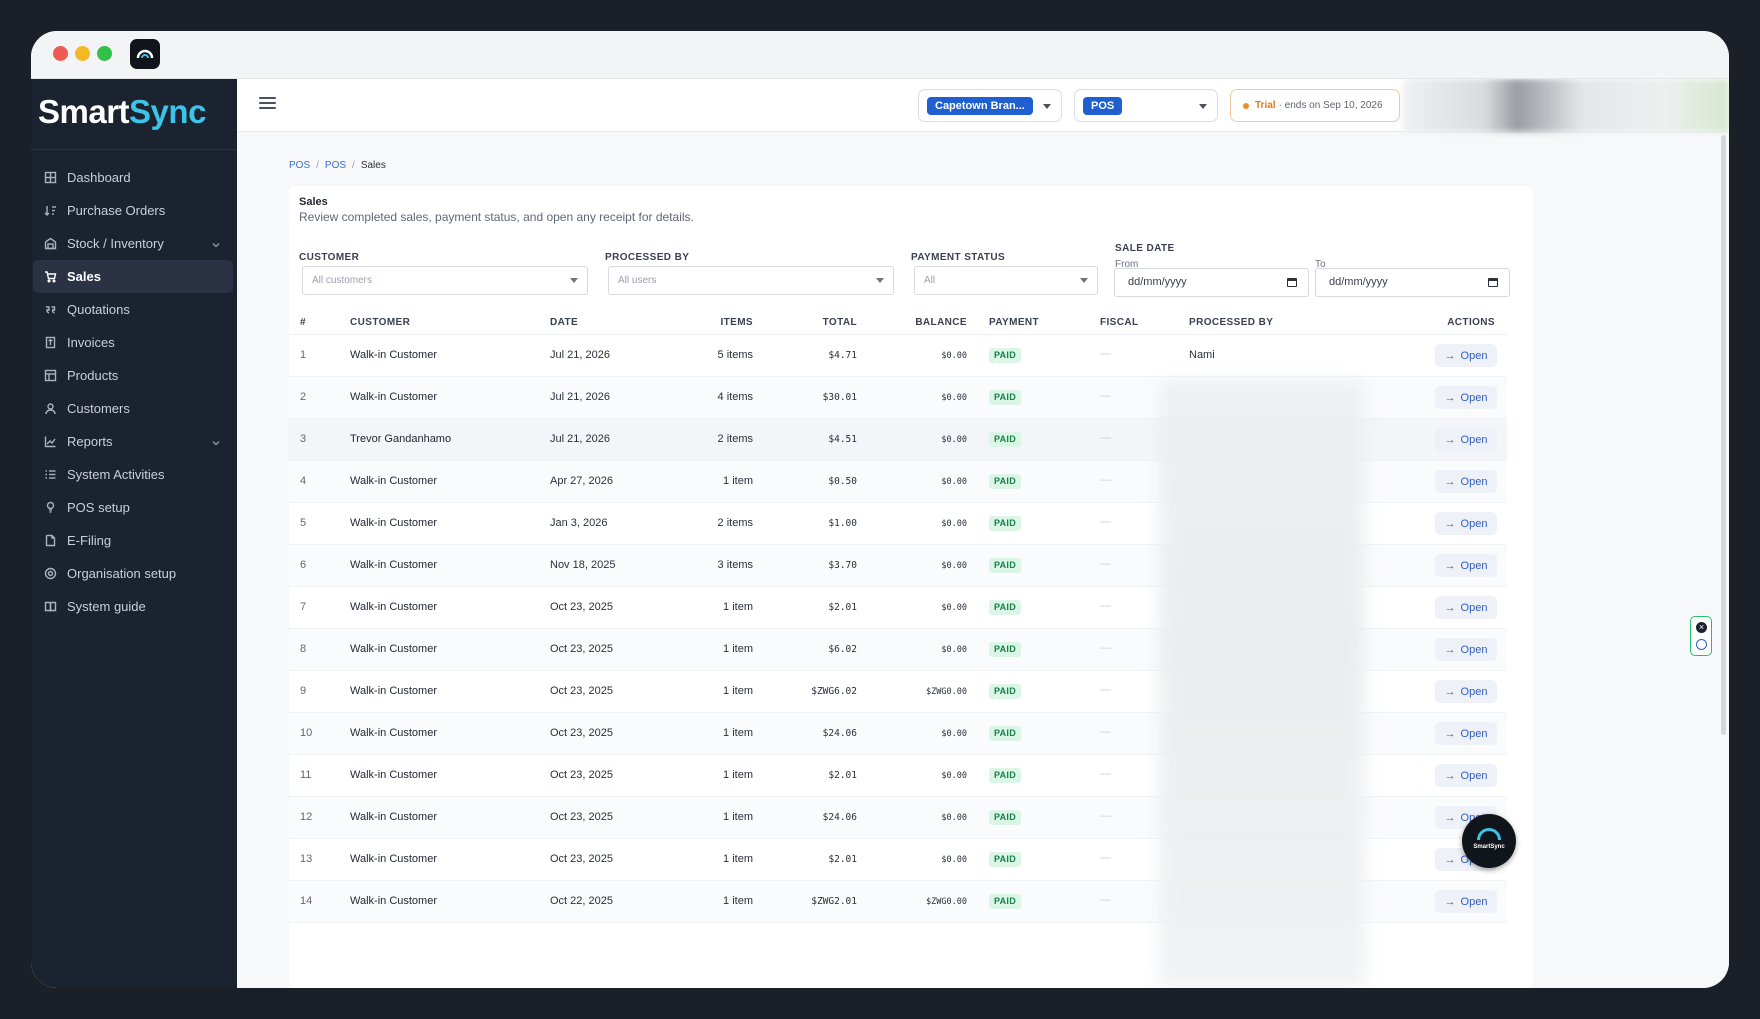 Image resolution: width=1760 pixels, height=1019 pixels. I want to click on row-number: 9, so click(303, 691).